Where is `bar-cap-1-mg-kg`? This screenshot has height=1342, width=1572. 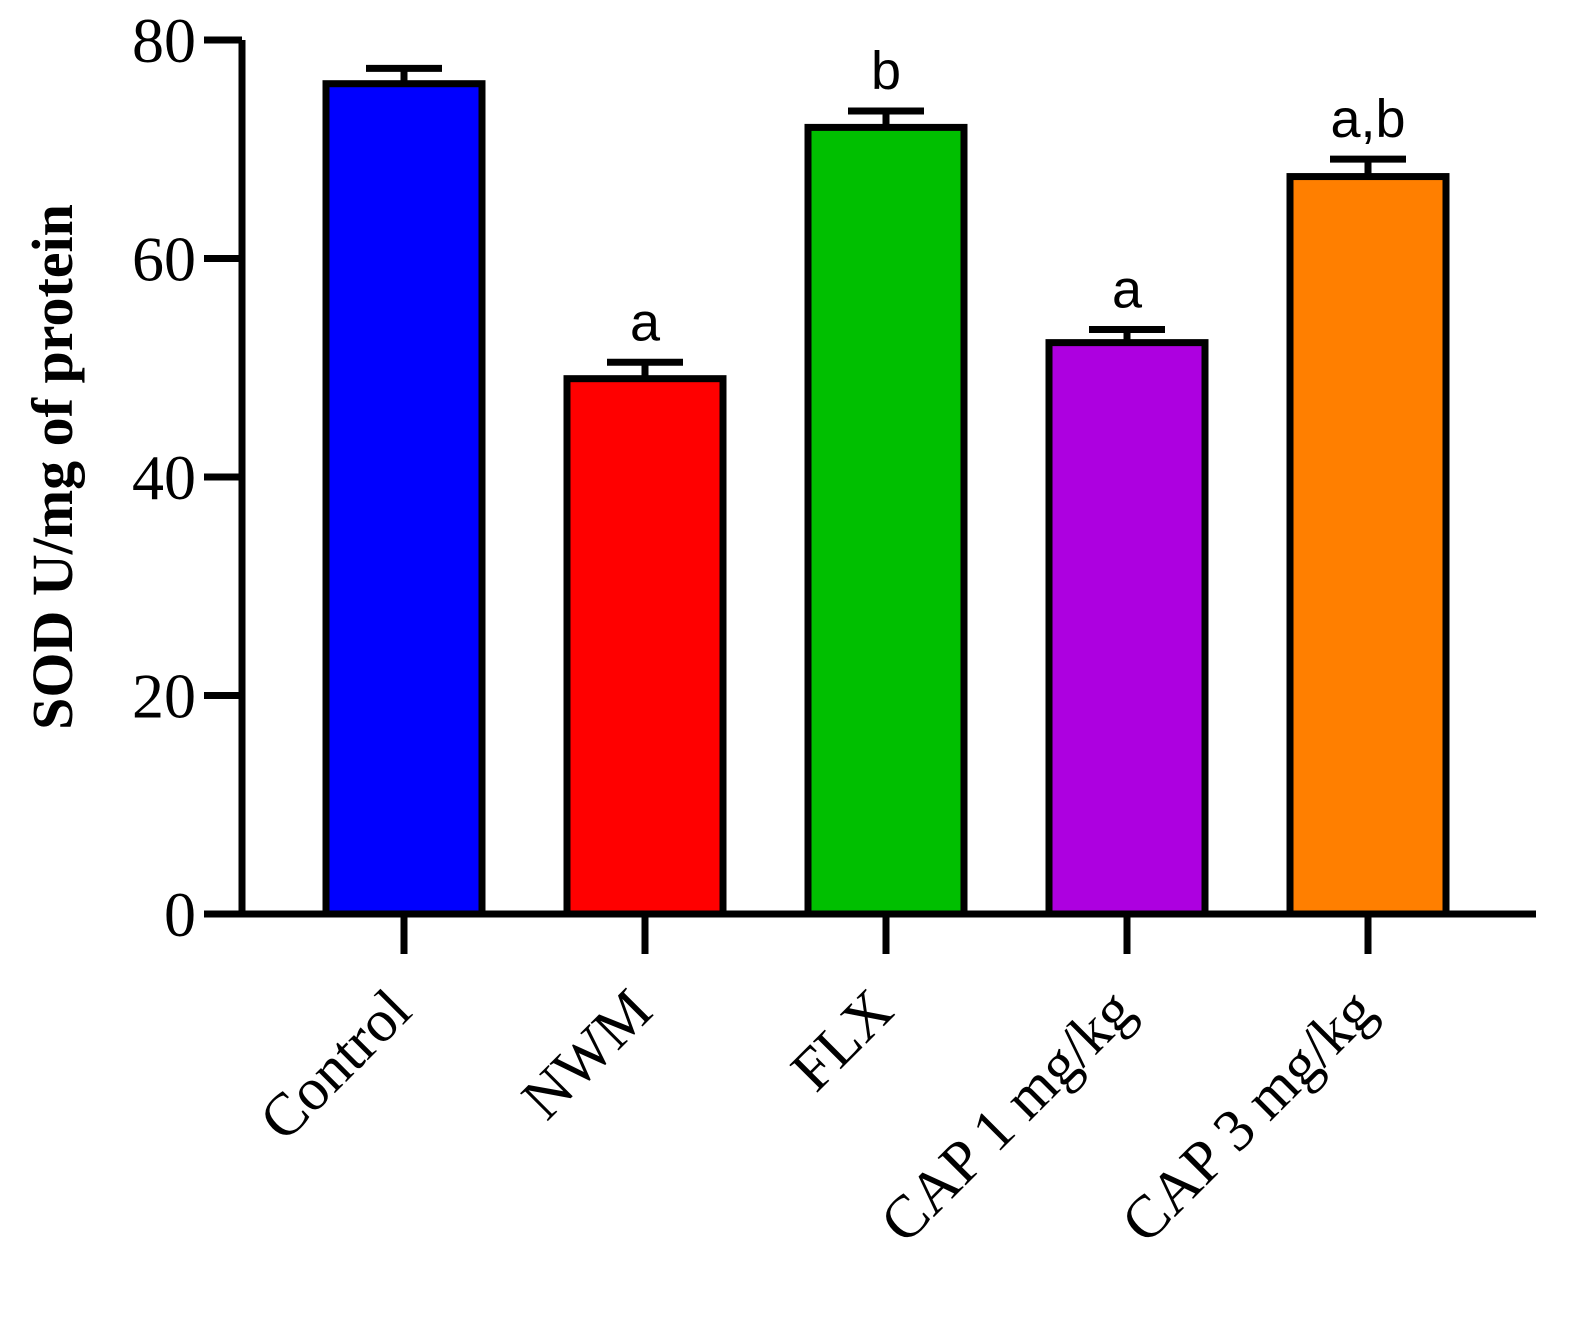
bar-cap-1-mg-kg is located at coordinates (1127, 628).